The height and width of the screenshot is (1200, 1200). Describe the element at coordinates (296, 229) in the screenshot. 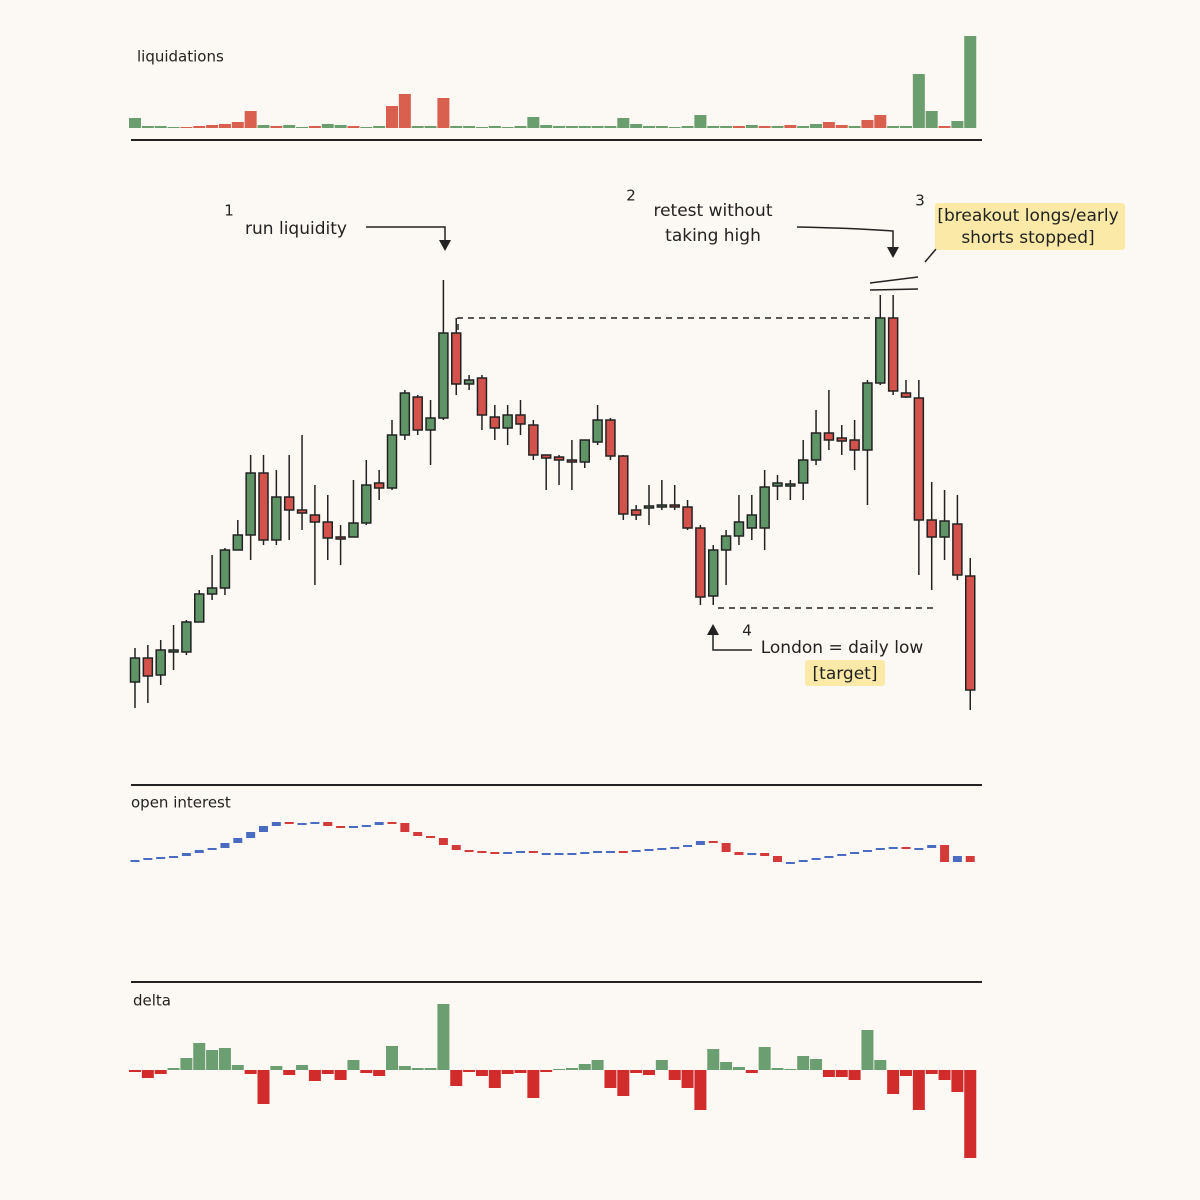

I see `annotation-text: run liquidity` at that location.